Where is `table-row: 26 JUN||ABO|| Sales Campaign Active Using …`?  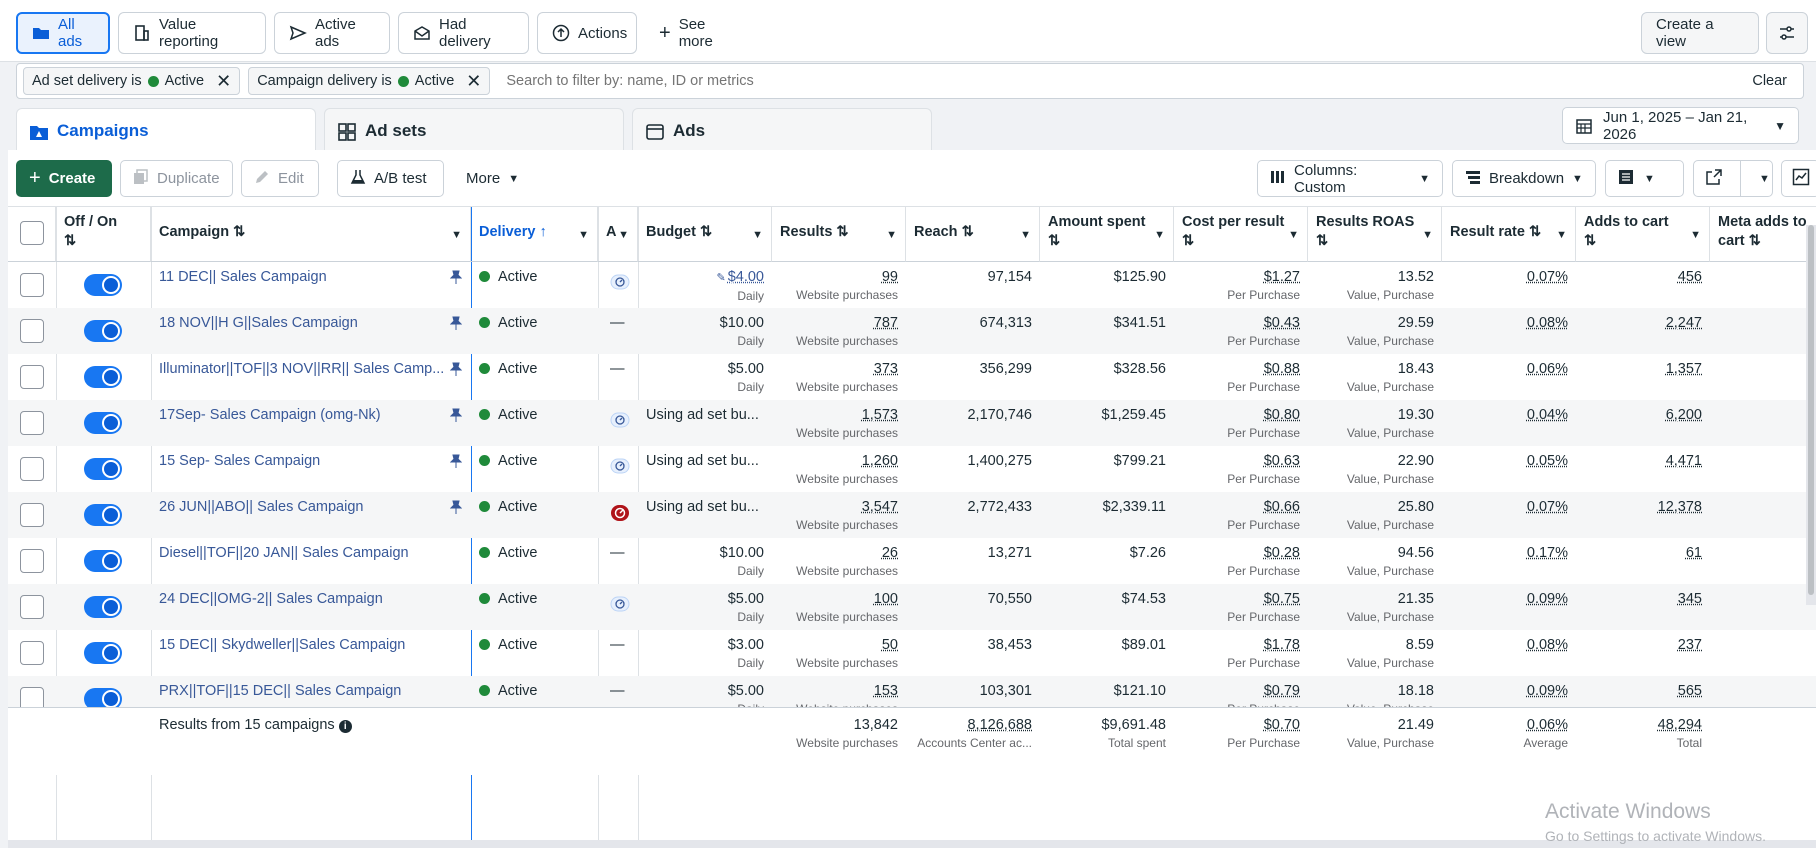
table-row: 26 JUN||ABO|| Sales Campaign Active Using … is located at coordinates (912, 515).